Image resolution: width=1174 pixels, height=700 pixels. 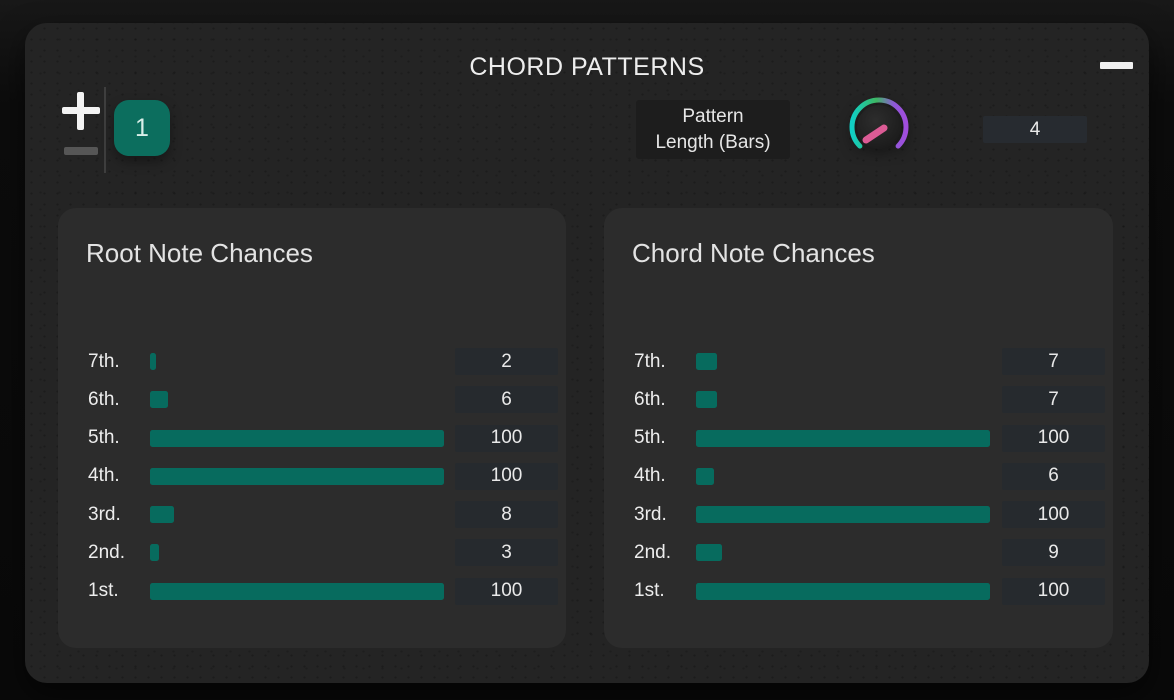 I want to click on pattern-length-knob, so click(x=879, y=127).